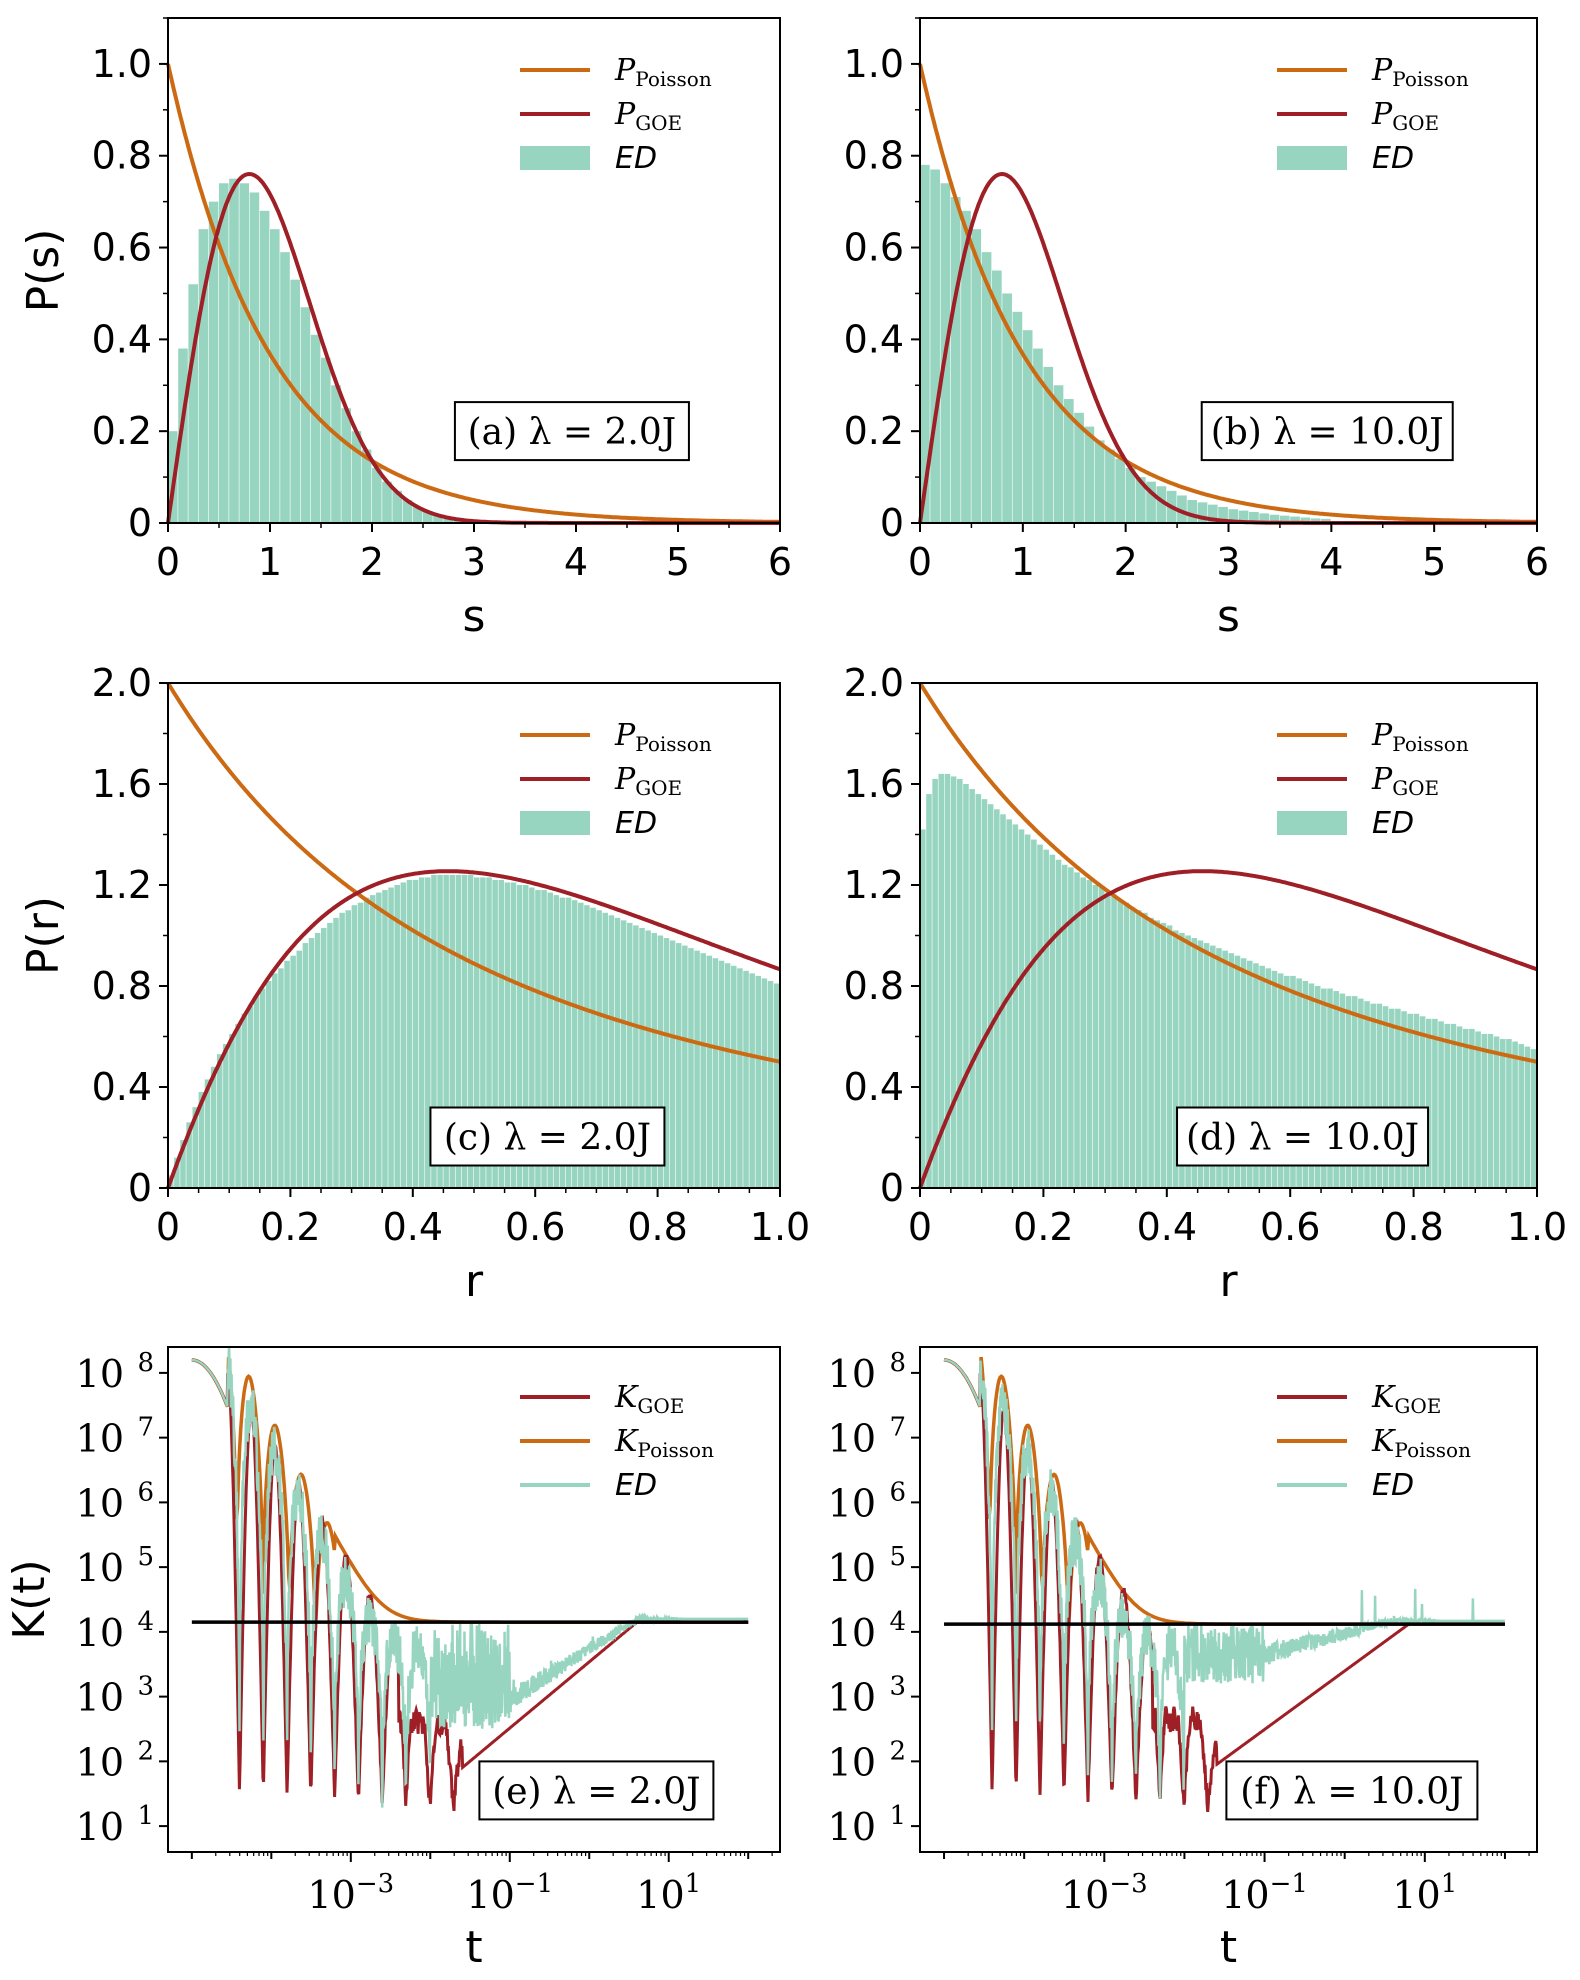 The height and width of the screenshot is (1980, 1580). Describe the element at coordinates (474, 616) in the screenshot. I see `x-axis-title: s` at that location.